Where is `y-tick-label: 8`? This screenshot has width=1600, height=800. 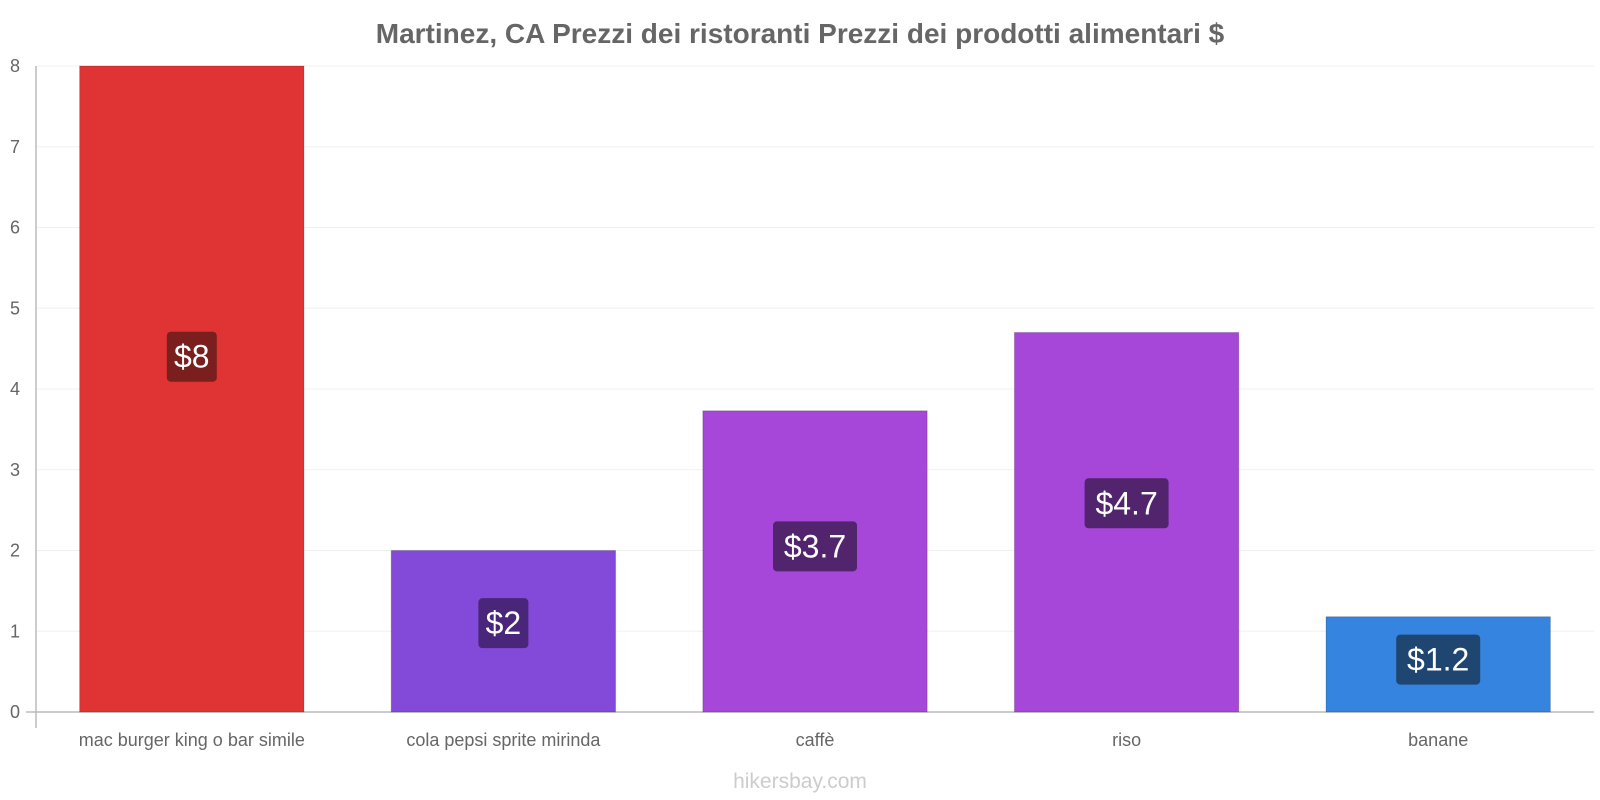
y-tick-label: 8 is located at coordinates (15, 66).